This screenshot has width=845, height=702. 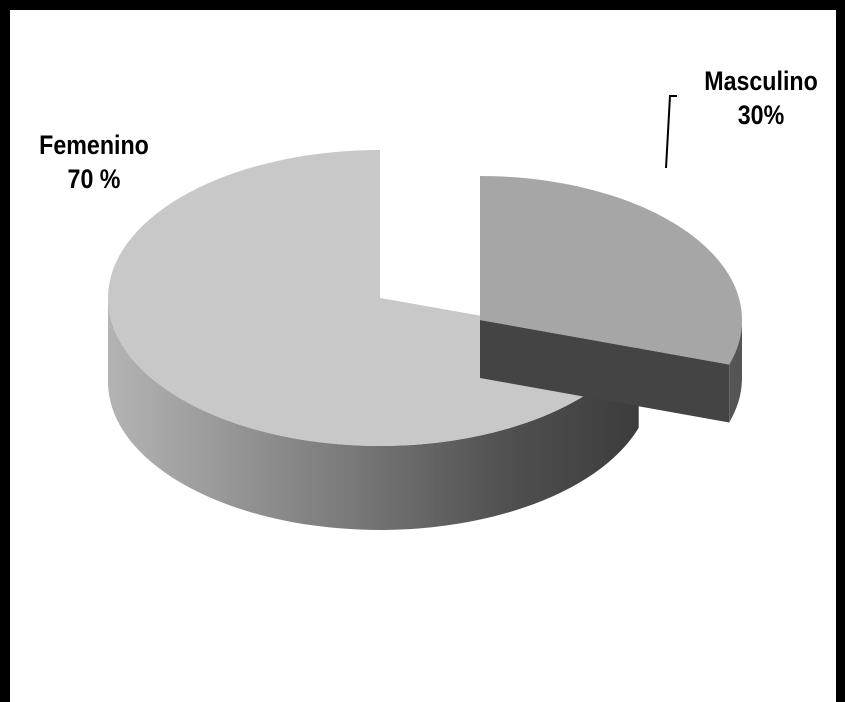 What do you see at coordinates (94, 145) in the screenshot?
I see `label-femenino-name: Femenino` at bounding box center [94, 145].